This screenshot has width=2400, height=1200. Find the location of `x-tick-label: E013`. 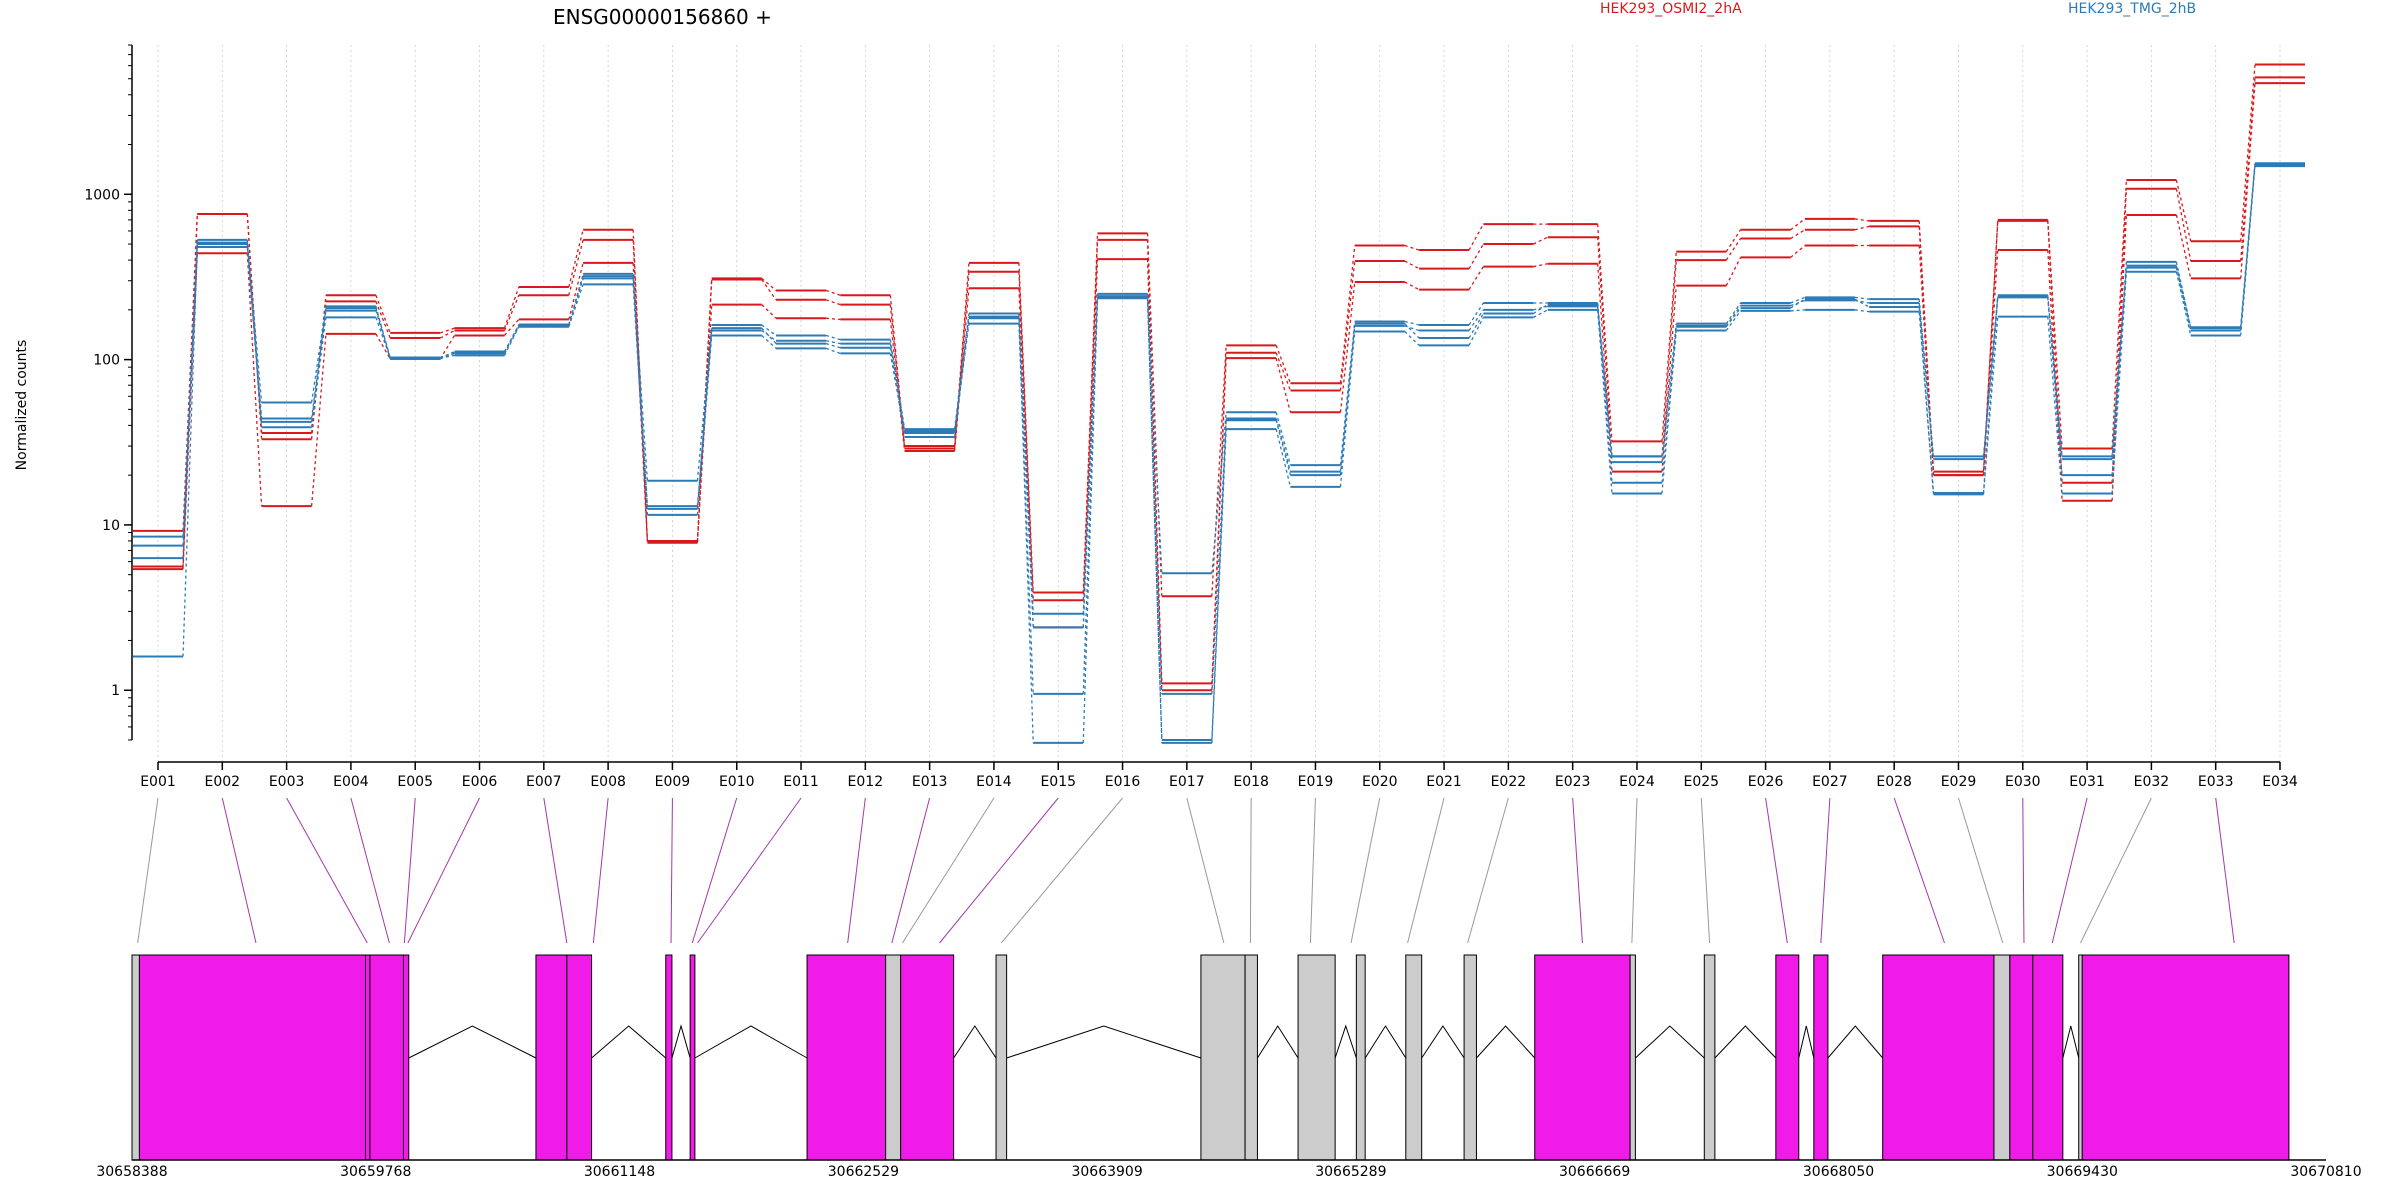

x-tick-label: E013 is located at coordinates (930, 782).